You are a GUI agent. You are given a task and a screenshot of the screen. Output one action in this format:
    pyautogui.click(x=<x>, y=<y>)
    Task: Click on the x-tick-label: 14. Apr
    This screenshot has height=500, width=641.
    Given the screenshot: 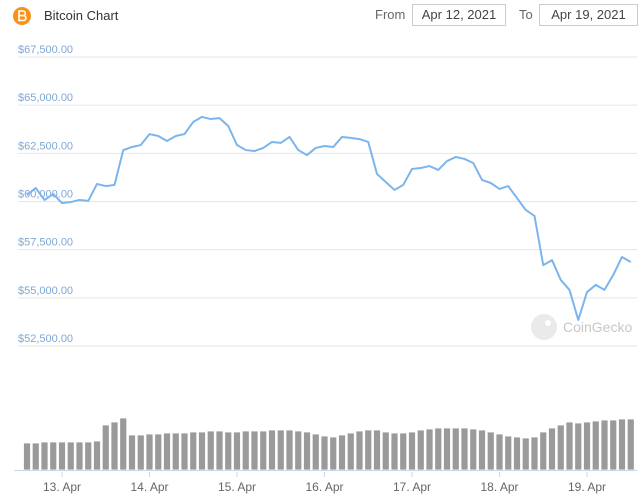 What is the action you would take?
    pyautogui.click(x=149, y=487)
    